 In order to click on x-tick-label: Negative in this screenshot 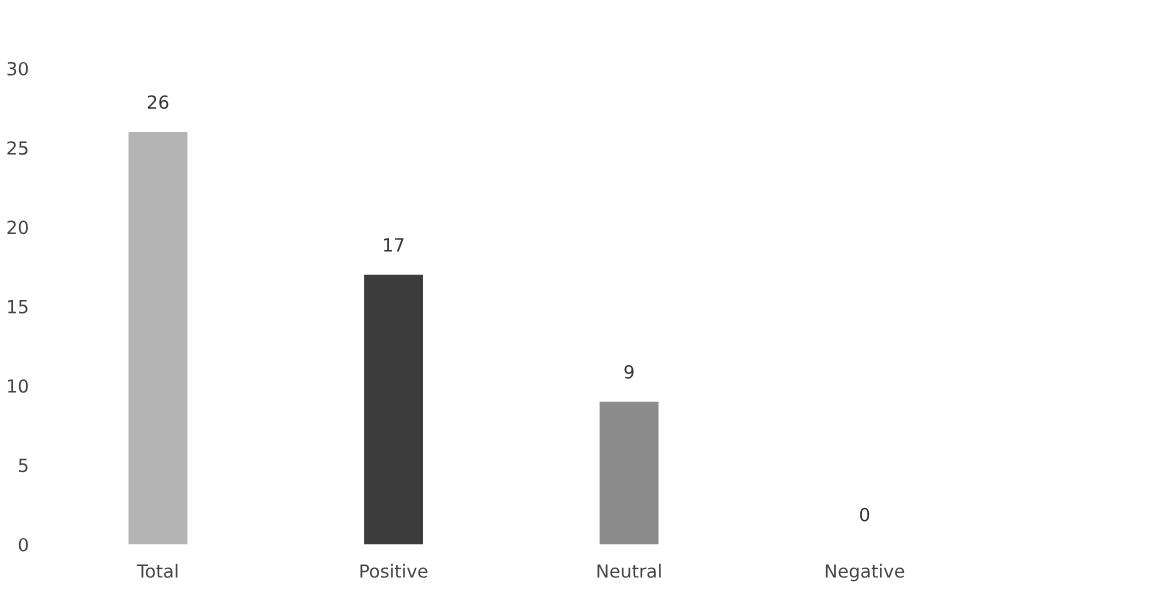, I will do `click(865, 572)`.